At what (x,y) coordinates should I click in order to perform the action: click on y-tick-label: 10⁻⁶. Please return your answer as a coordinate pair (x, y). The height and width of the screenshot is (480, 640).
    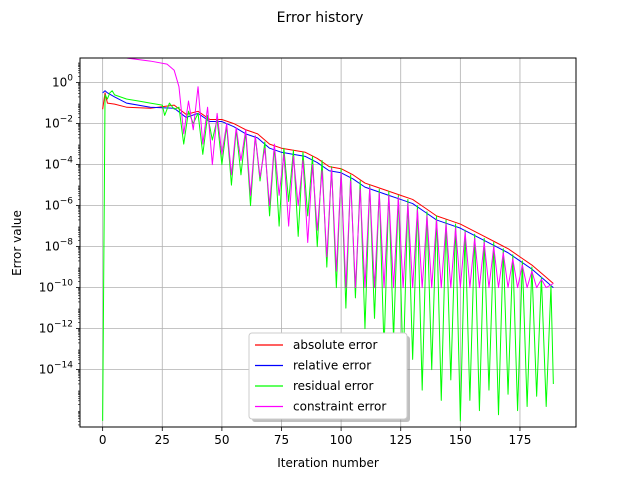
    Looking at the image, I should click on (58, 205).